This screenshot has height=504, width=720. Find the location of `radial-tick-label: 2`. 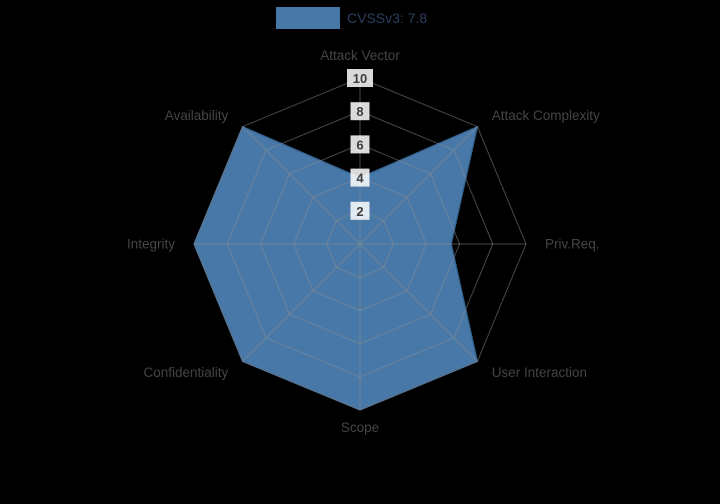

radial-tick-label: 2 is located at coordinates (359, 211).